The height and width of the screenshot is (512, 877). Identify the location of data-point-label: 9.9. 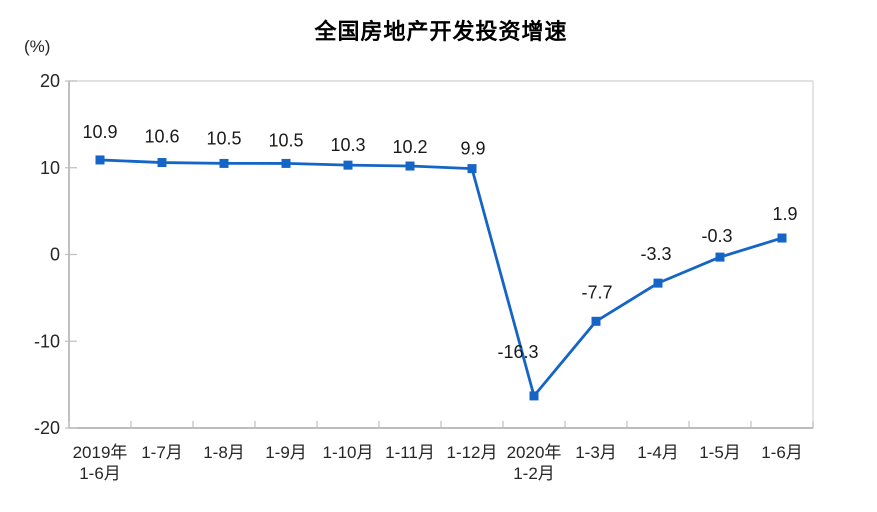
(472, 149).